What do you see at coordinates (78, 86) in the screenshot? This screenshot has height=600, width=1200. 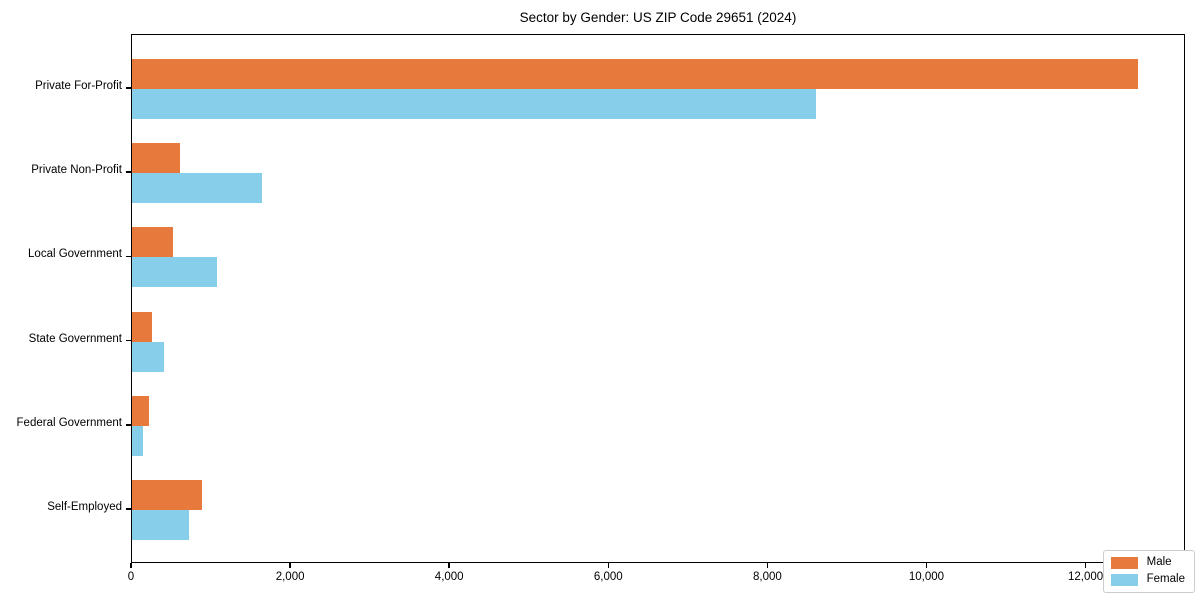 I see `category-label: Private For-Profit` at bounding box center [78, 86].